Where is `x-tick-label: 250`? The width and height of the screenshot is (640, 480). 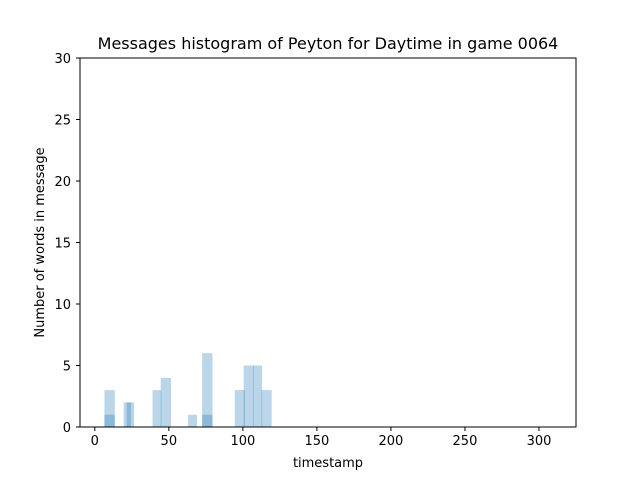
x-tick-label: 250 is located at coordinates (465, 441).